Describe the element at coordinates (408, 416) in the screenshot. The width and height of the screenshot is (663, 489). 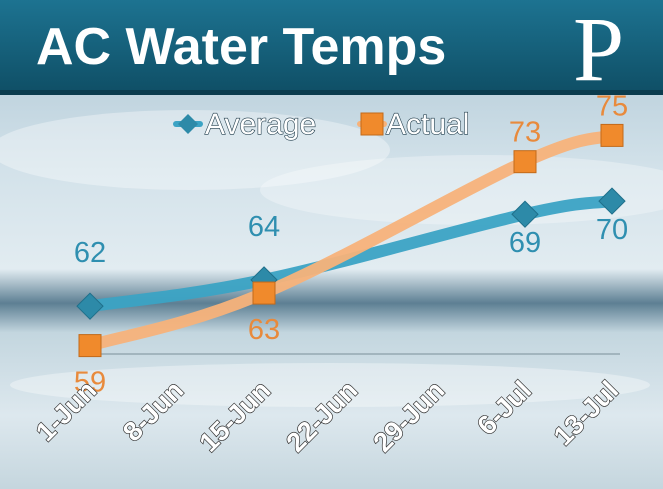
I see `x-tick-label-29-Jun: 29-Jun` at that location.